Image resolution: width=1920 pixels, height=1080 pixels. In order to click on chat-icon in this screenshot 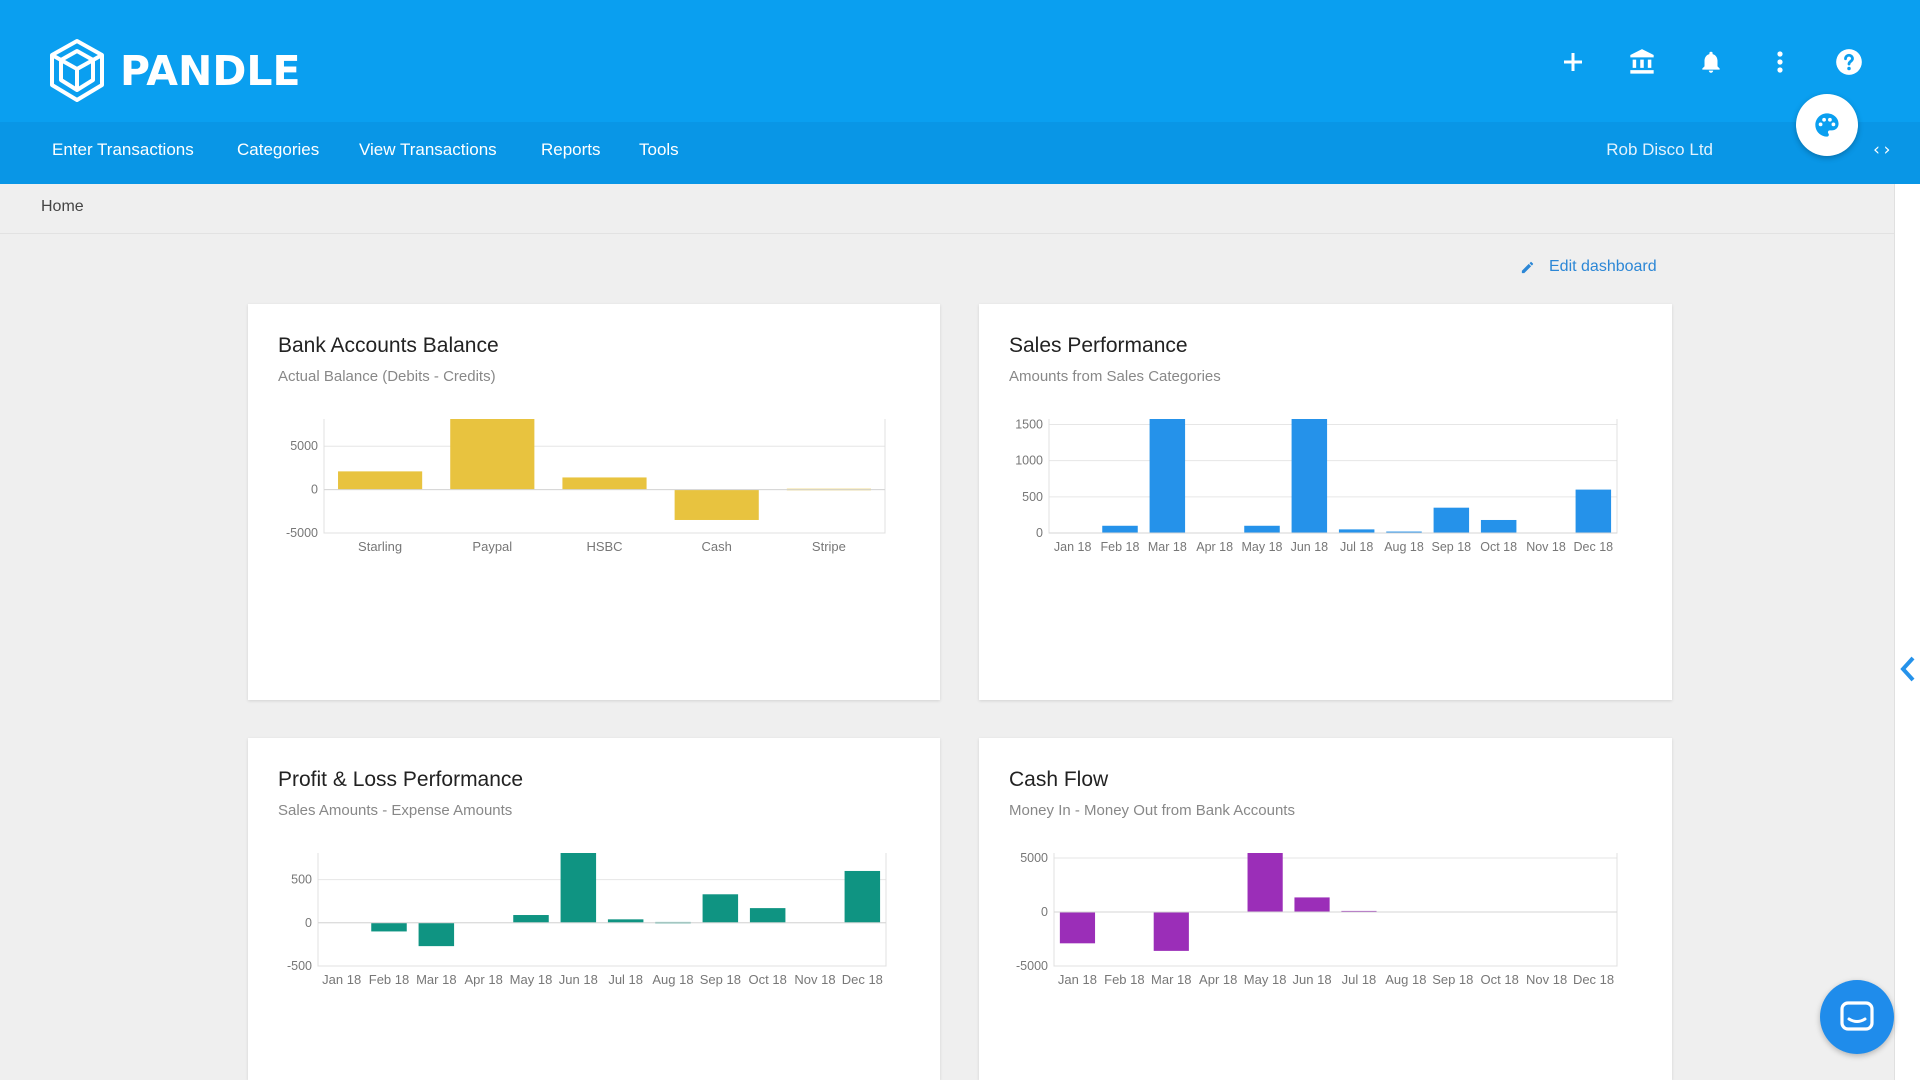, I will do `click(1857, 1016)`.